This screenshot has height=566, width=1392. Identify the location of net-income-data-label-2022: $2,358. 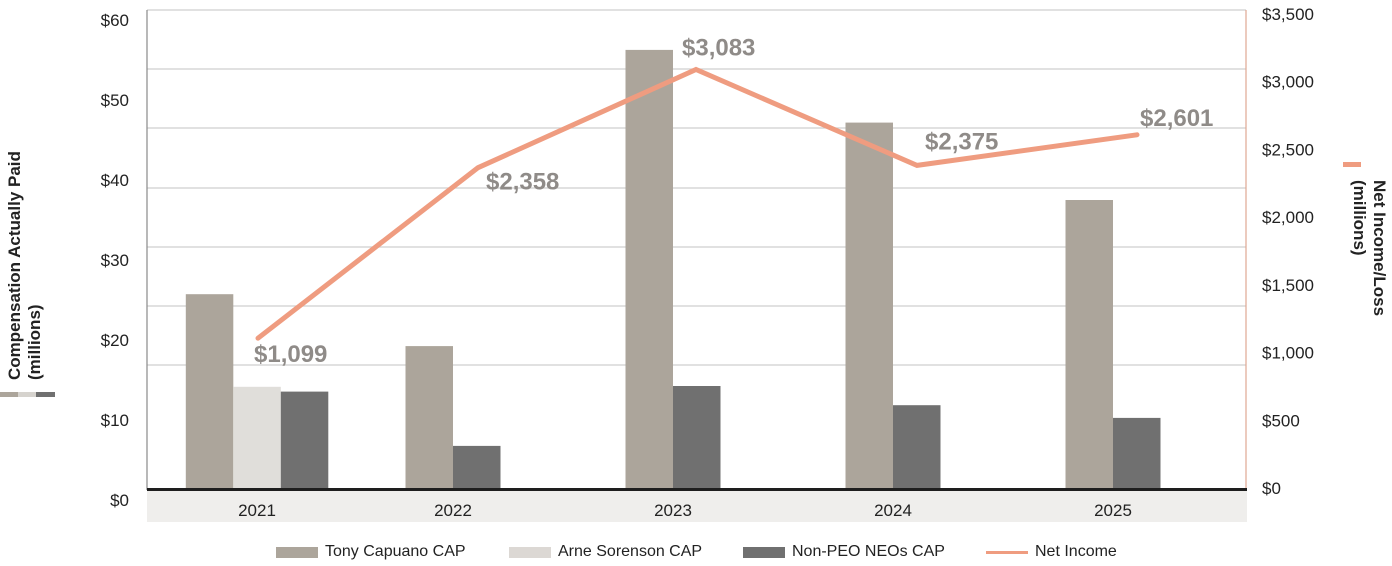
(522, 182).